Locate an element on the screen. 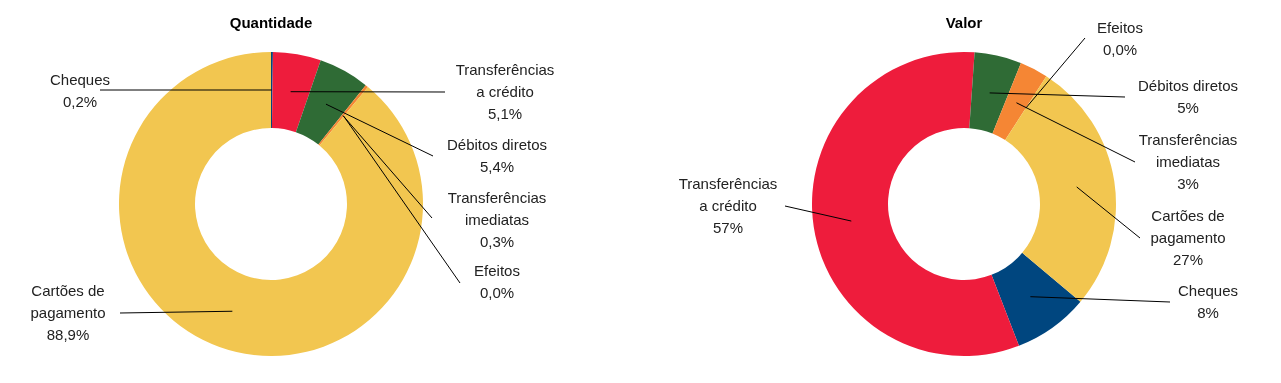 Image resolution: width=1281 pixels, height=383 pixels. chart-title: Quantidade is located at coordinates (271, 22).